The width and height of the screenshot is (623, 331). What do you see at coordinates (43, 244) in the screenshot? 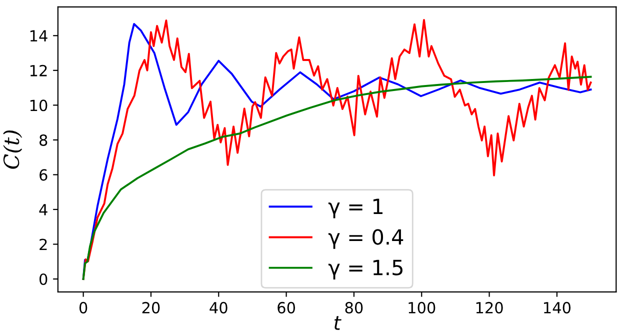
I see `y-tick-label: 2` at bounding box center [43, 244].